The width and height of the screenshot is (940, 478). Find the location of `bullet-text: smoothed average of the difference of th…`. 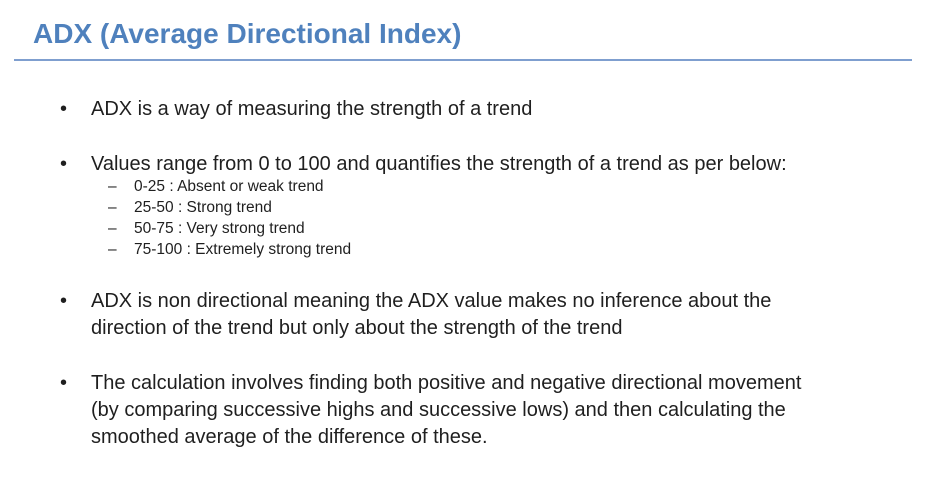

bullet-text: smoothed average of the difference of th… is located at coordinates (289, 437).